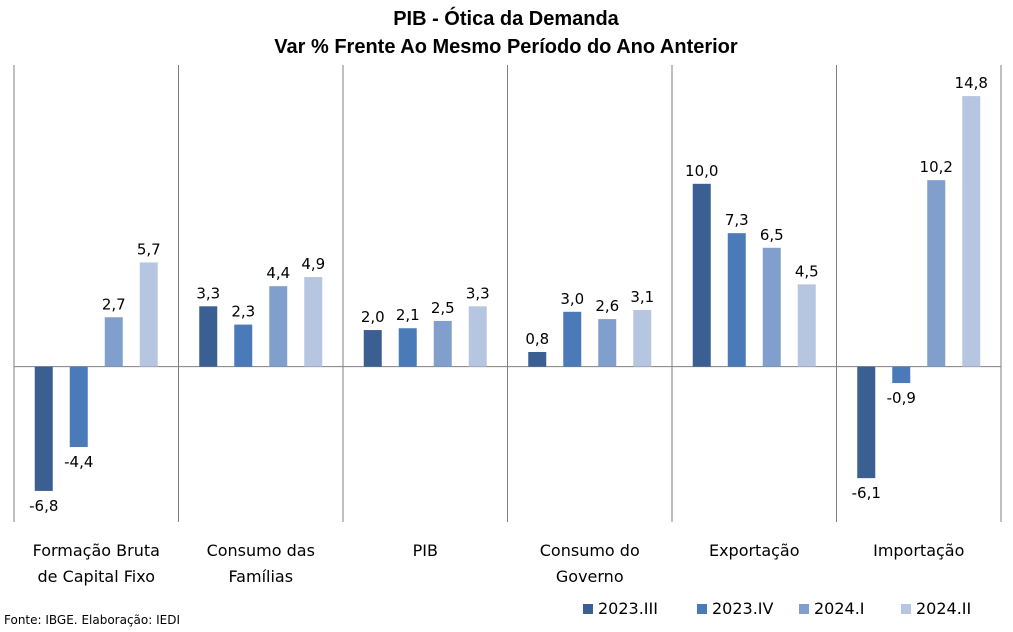 The height and width of the screenshot is (632, 1013). Describe the element at coordinates (537, 359) in the screenshot. I see `bar-2023-iii-consumo-do-governo` at that location.